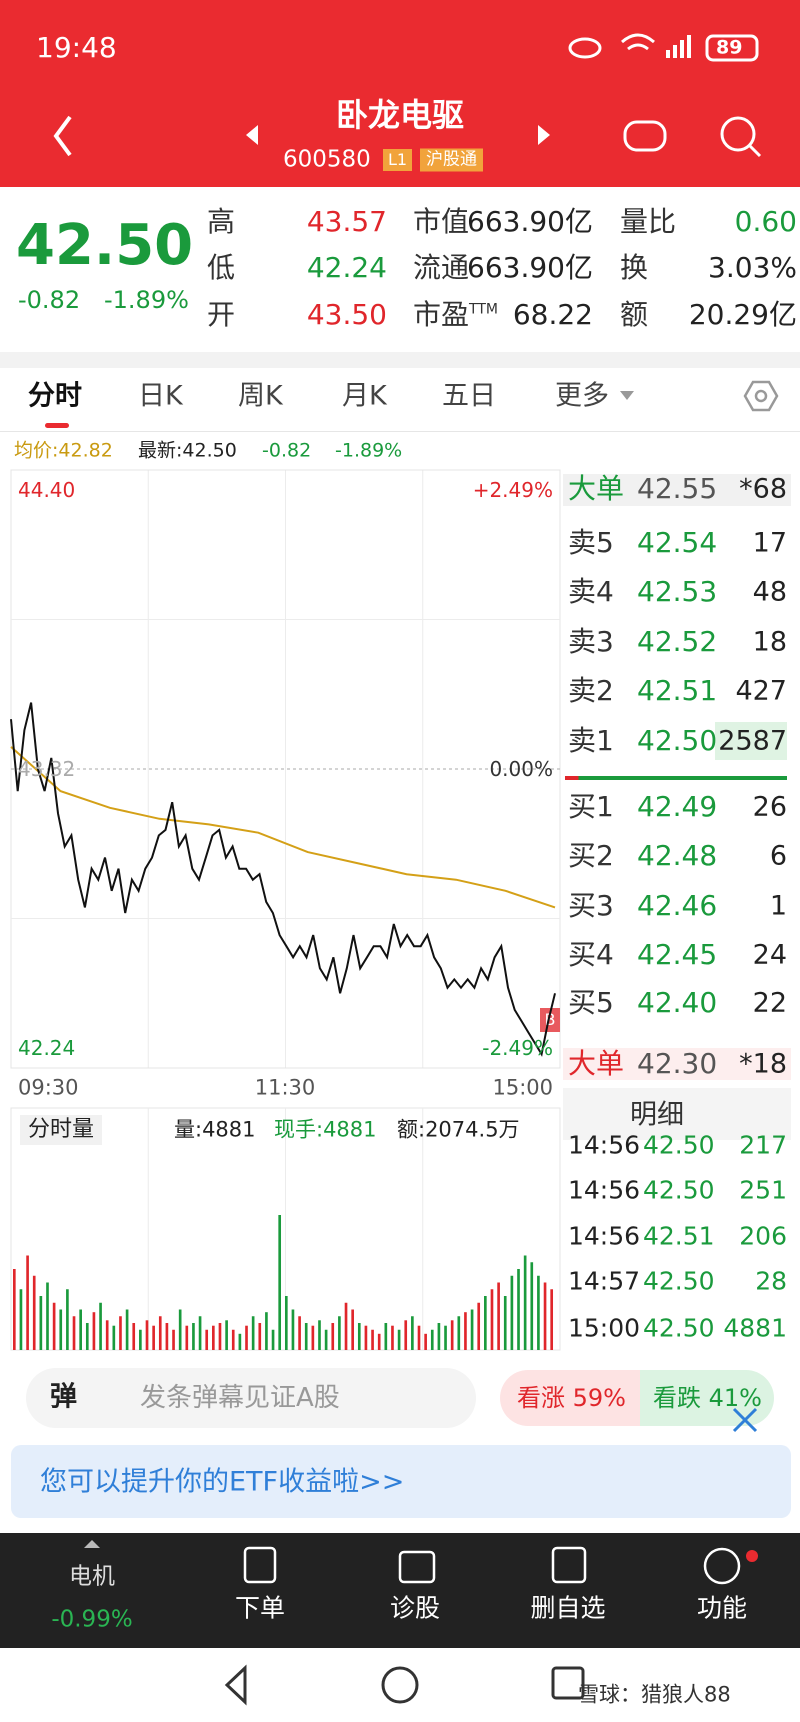 This screenshot has height=1722, width=800. I want to click on info-change: -0.82, so click(287, 450).